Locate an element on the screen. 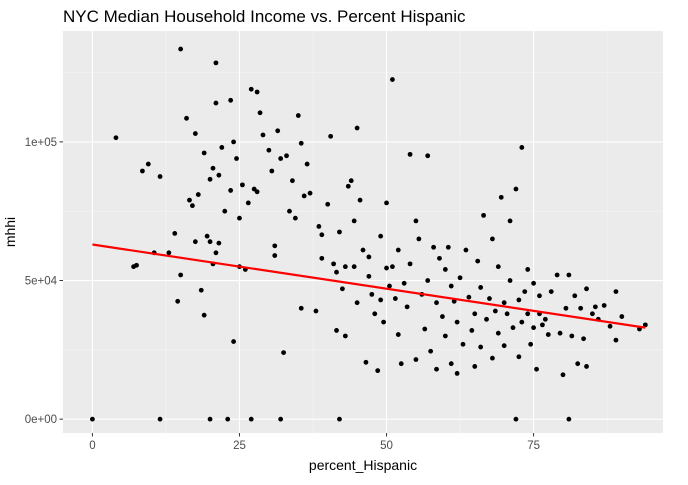  x-axis-title: percent_Hispanic is located at coordinates (363, 465).